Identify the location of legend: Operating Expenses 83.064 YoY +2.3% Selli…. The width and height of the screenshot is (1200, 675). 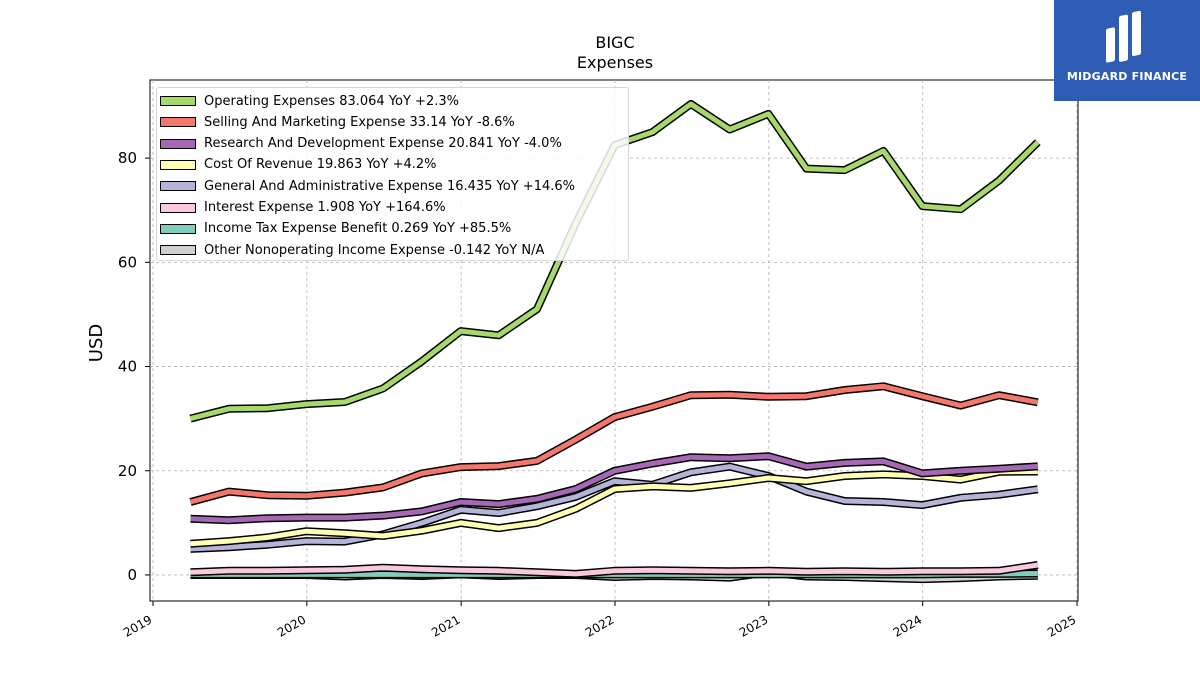
(392, 174).